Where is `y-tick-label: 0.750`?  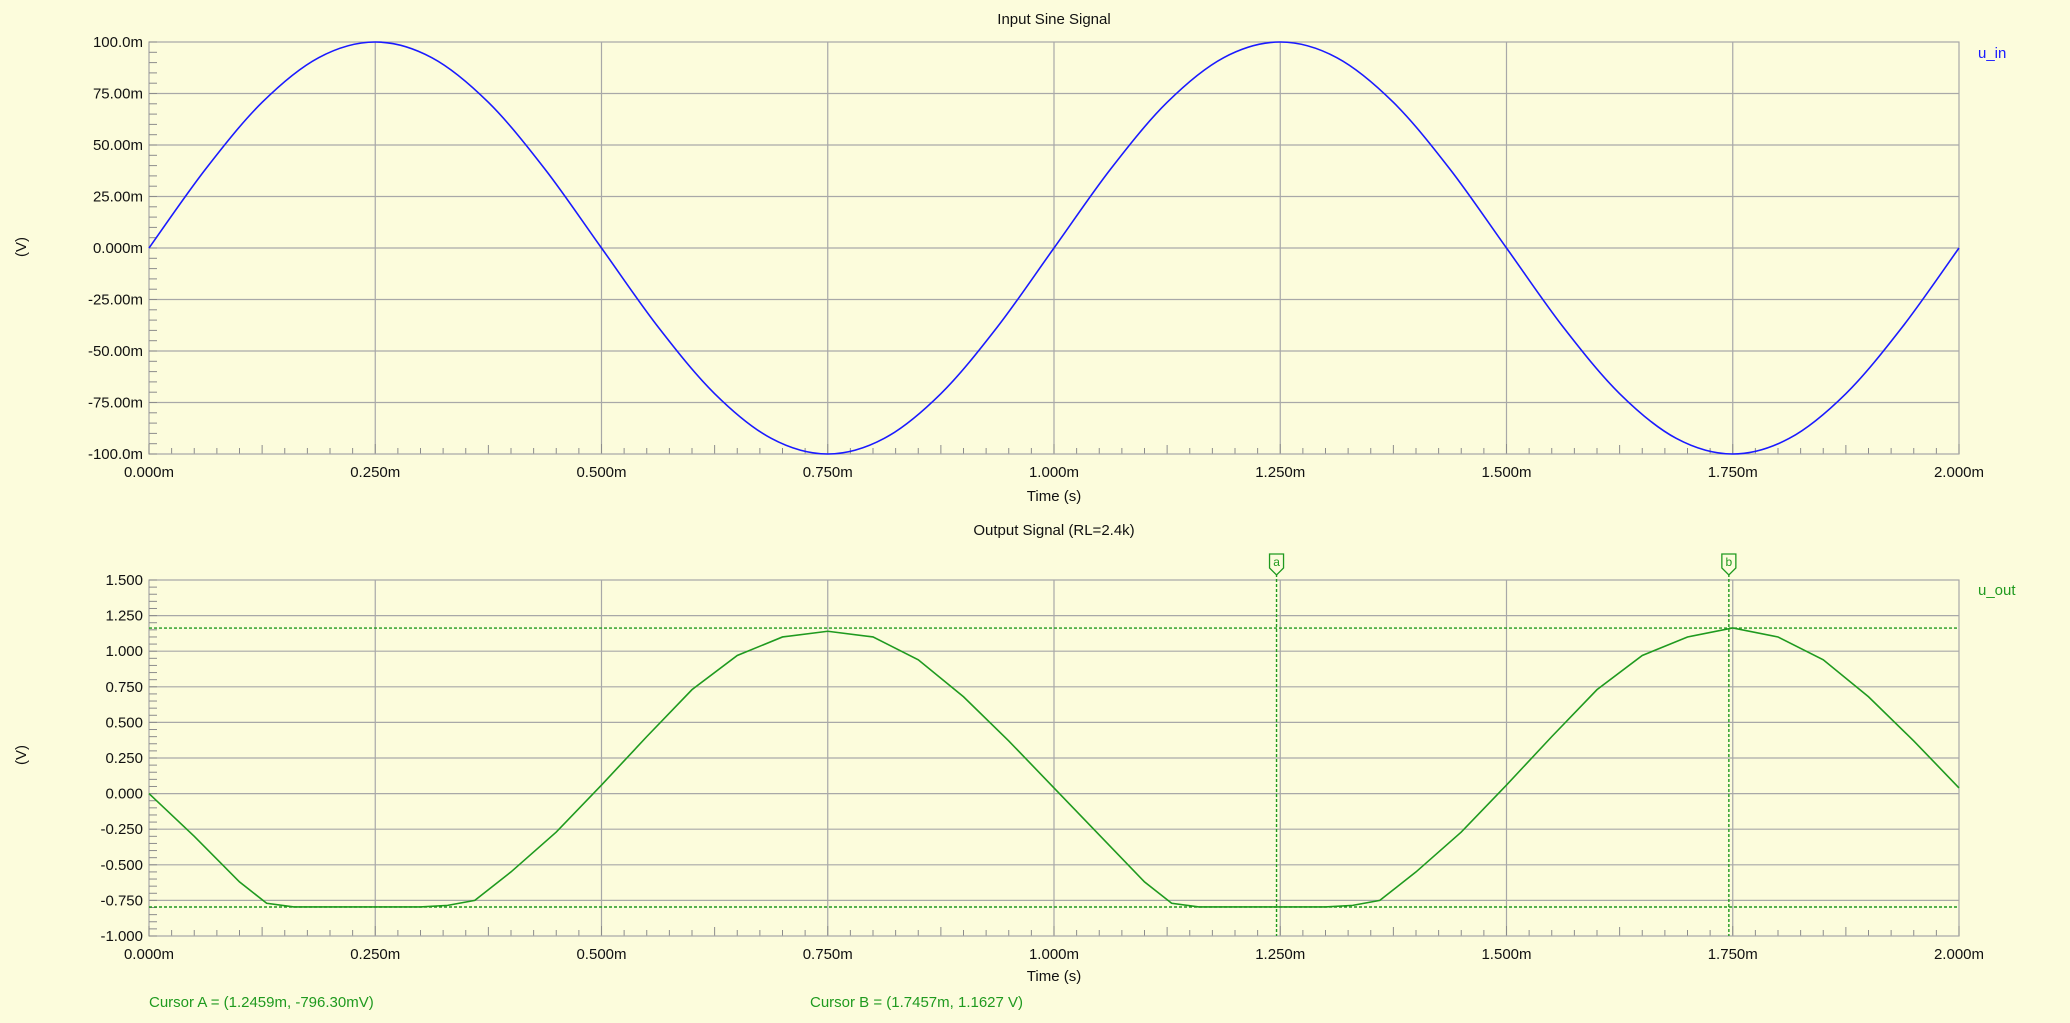
y-tick-label: 0.750 is located at coordinates (124, 687).